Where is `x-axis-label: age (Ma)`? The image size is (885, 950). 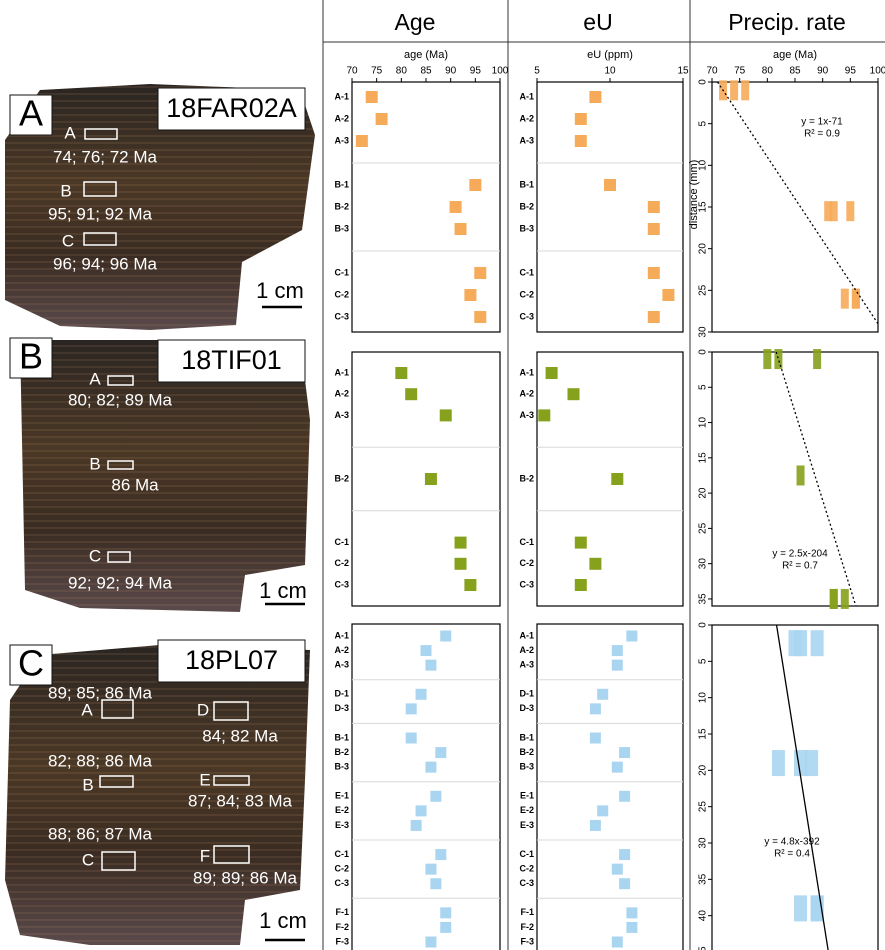 x-axis-label: age (Ma) is located at coordinates (426, 55).